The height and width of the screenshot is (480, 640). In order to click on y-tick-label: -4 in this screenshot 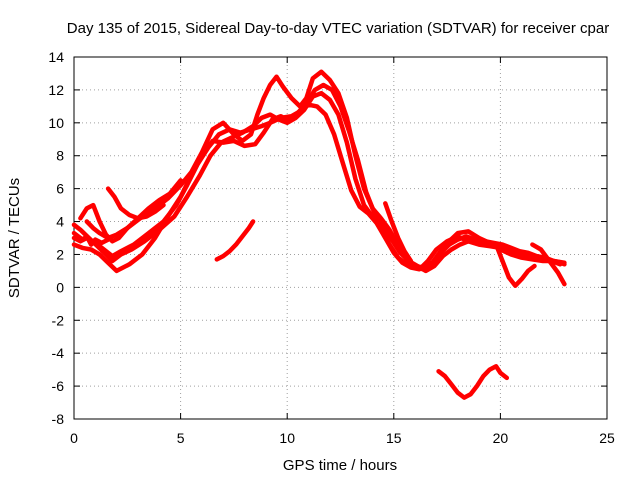, I will do `click(58, 353)`.